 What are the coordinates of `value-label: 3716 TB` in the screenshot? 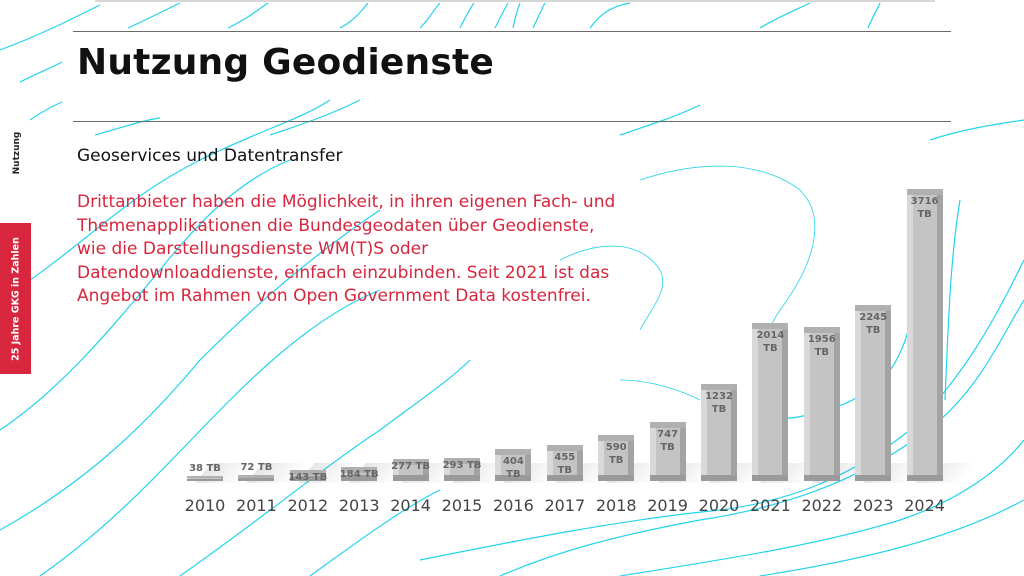 It's located at (924, 208).